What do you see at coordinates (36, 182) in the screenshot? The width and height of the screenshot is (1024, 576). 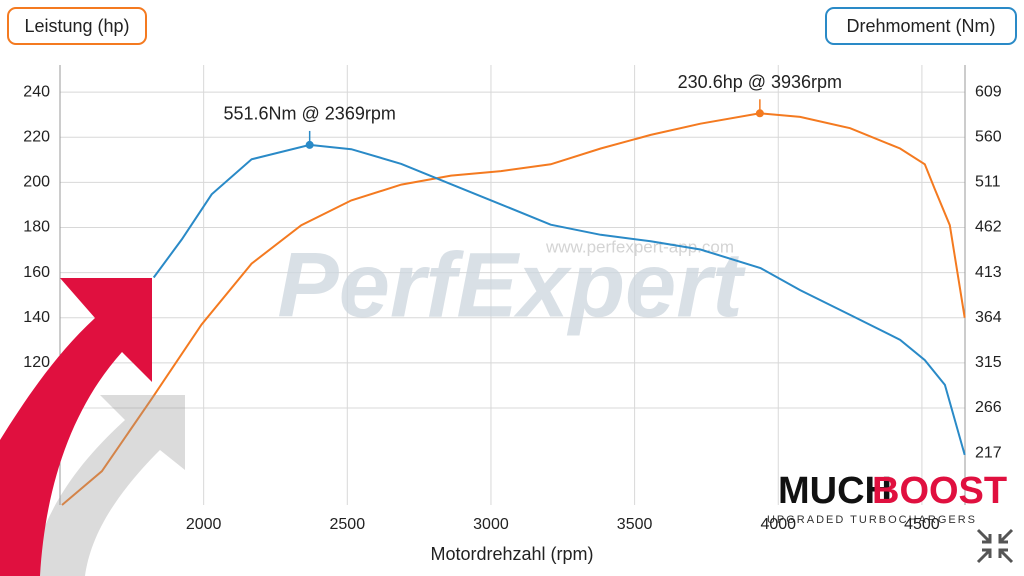 I see `y-tick-label: 200` at bounding box center [36, 182].